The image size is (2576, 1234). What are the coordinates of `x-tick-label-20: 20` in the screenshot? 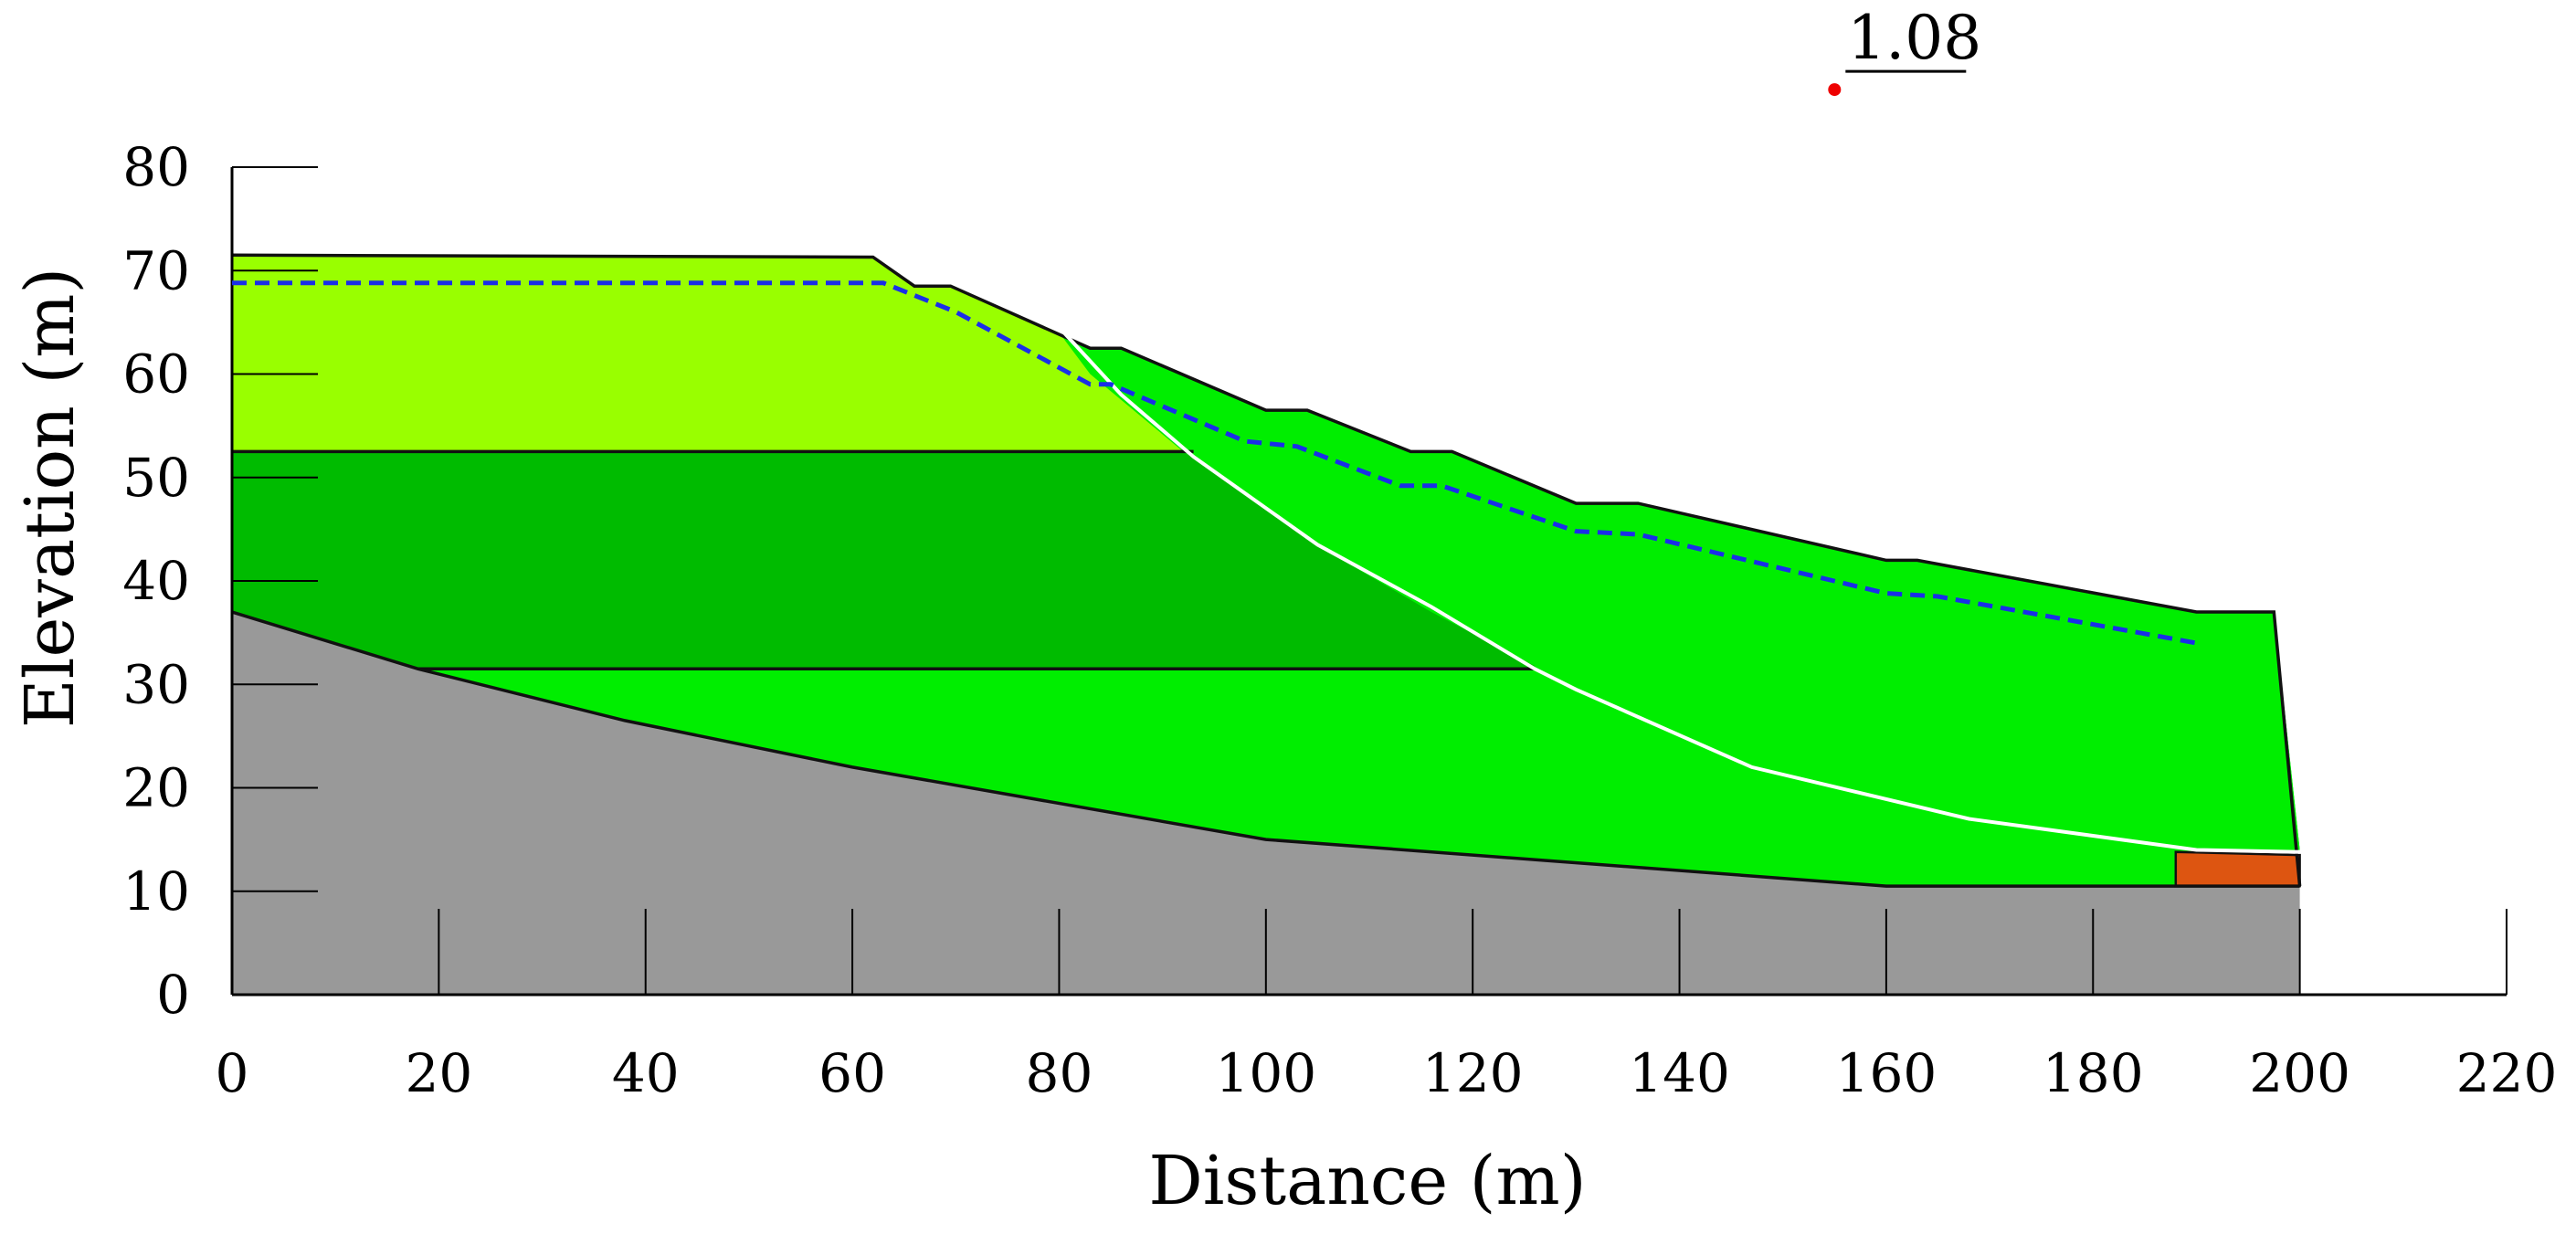 It's located at (438, 1073).